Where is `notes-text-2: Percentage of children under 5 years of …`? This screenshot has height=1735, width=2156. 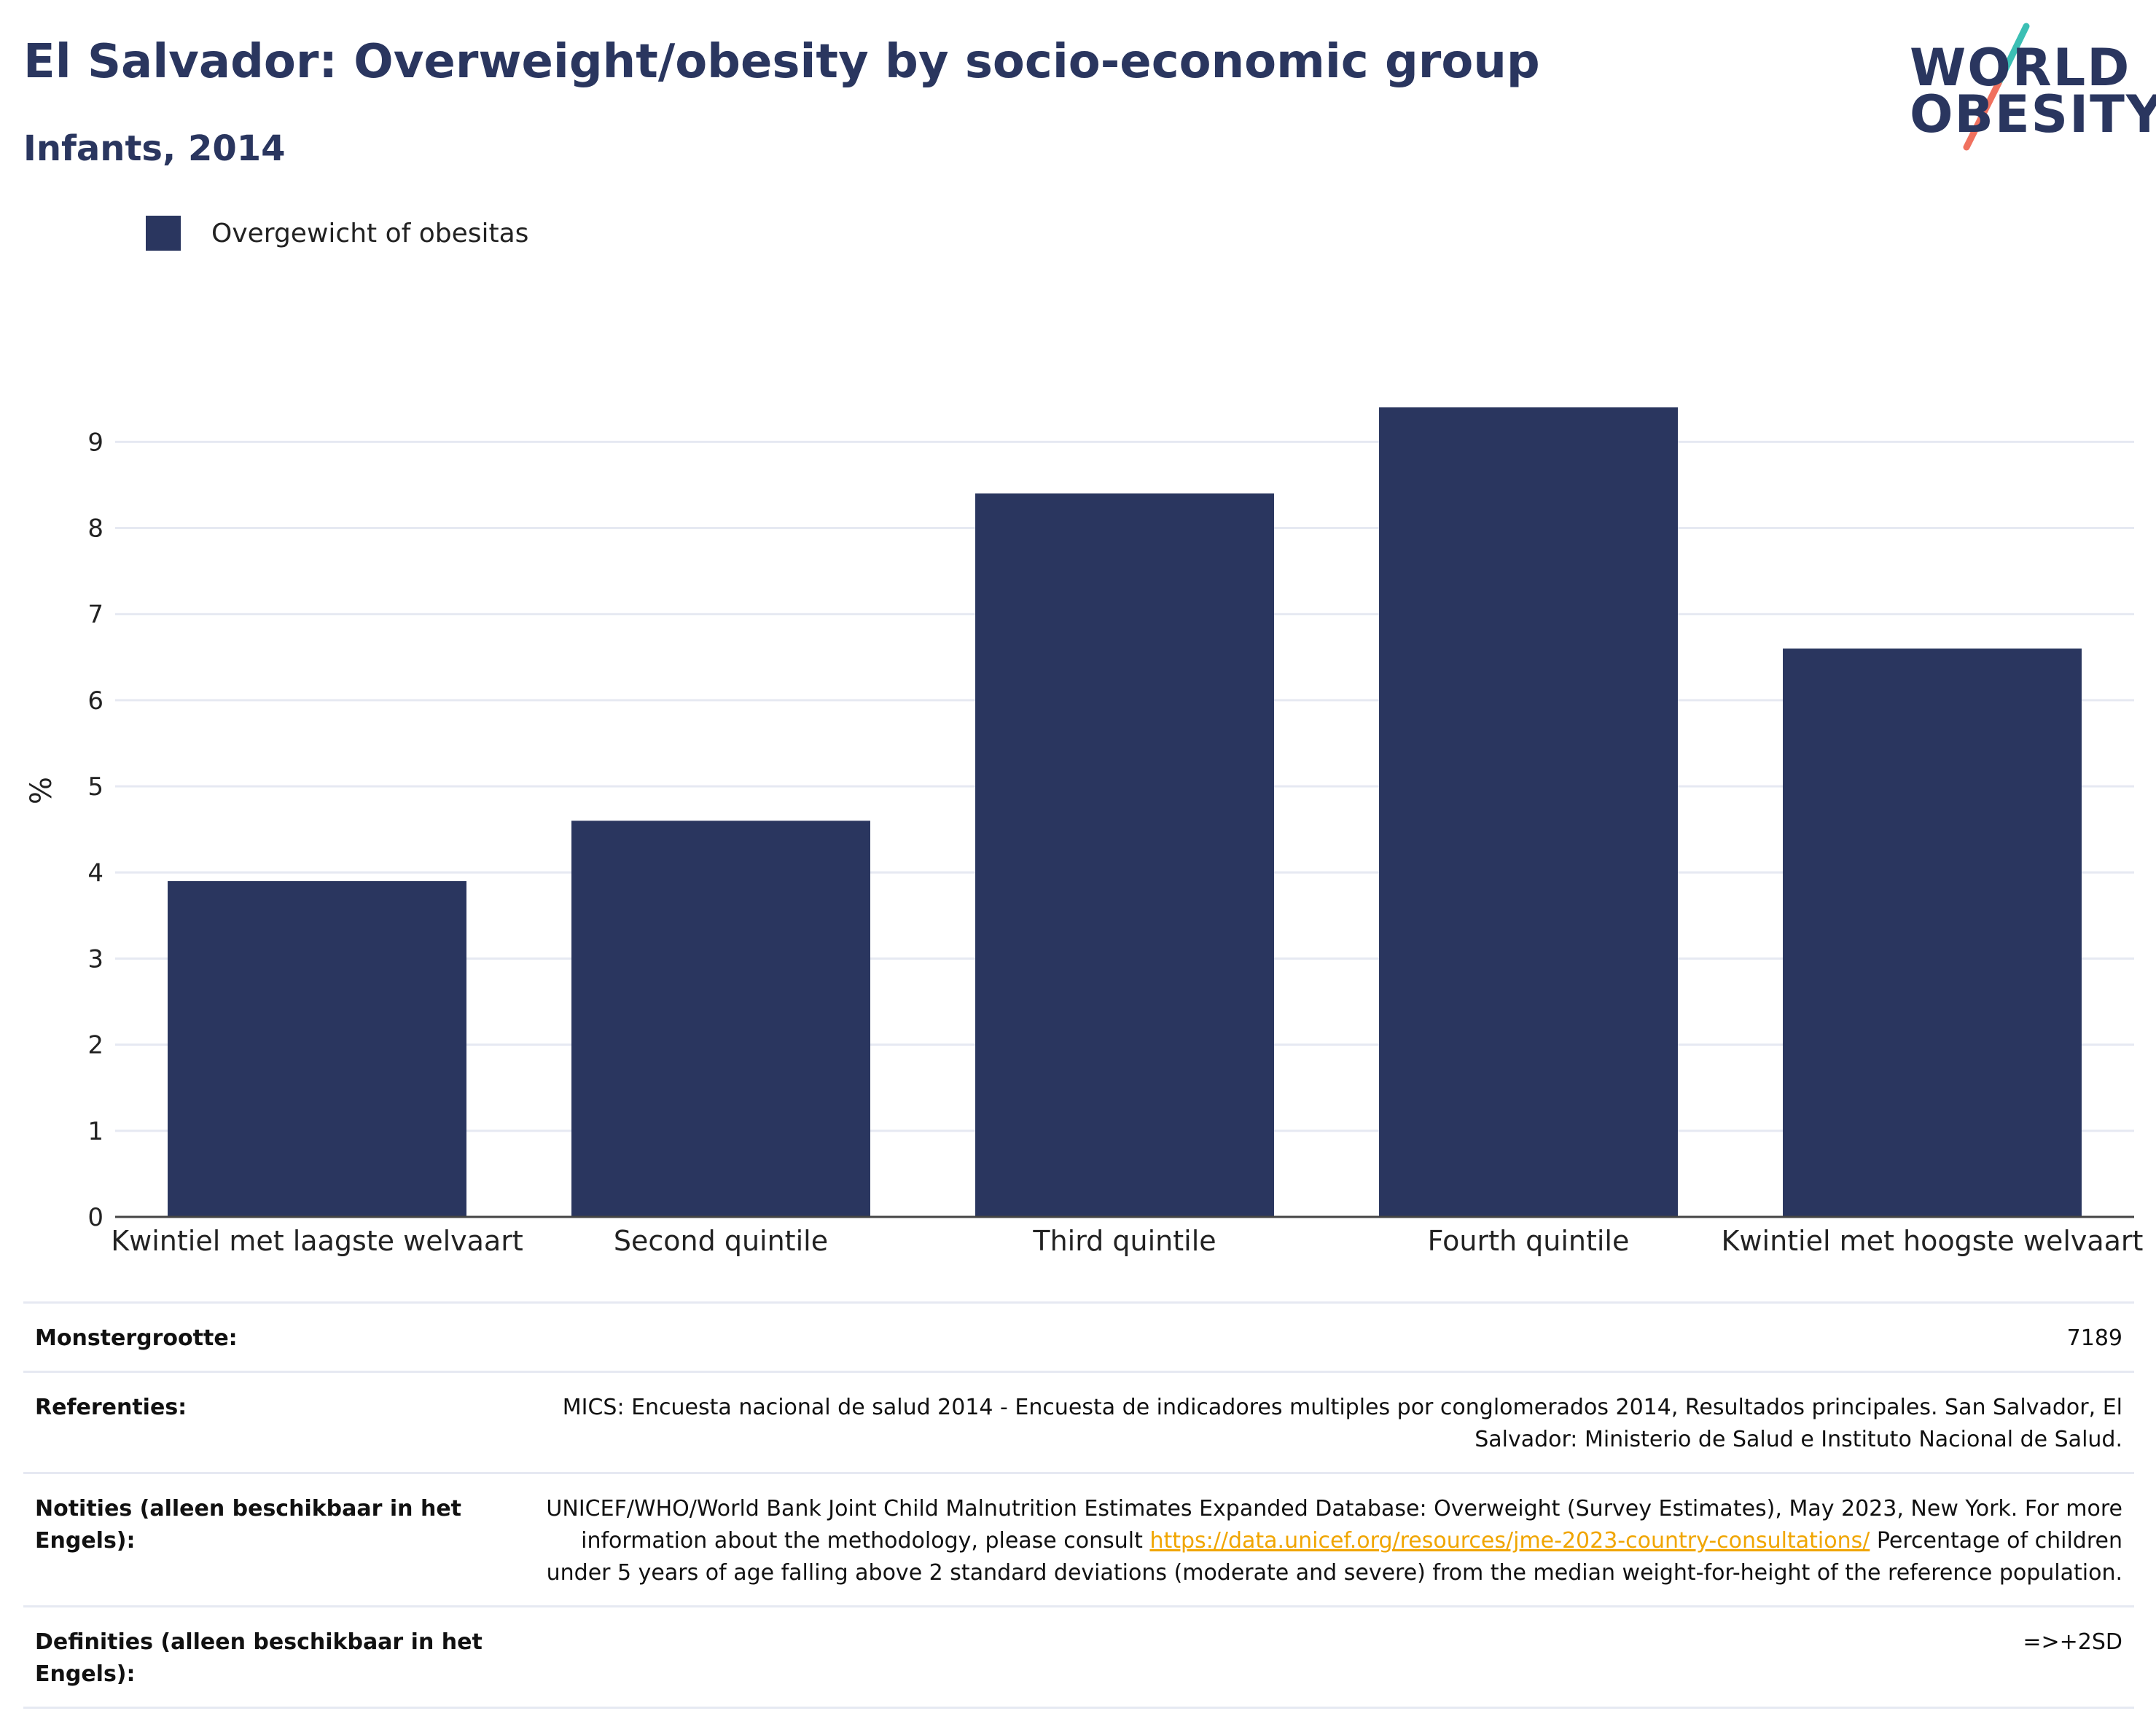 notes-text-2: Percentage of children under 5 years of … is located at coordinates (1334, 1557).